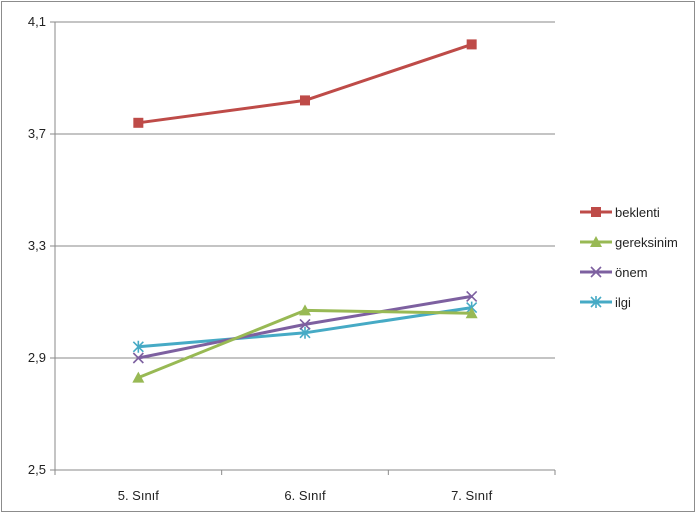 Image resolution: width=696 pixels, height=513 pixels. I want to click on legend-item-gereksinim: gereksinim, so click(629, 242).